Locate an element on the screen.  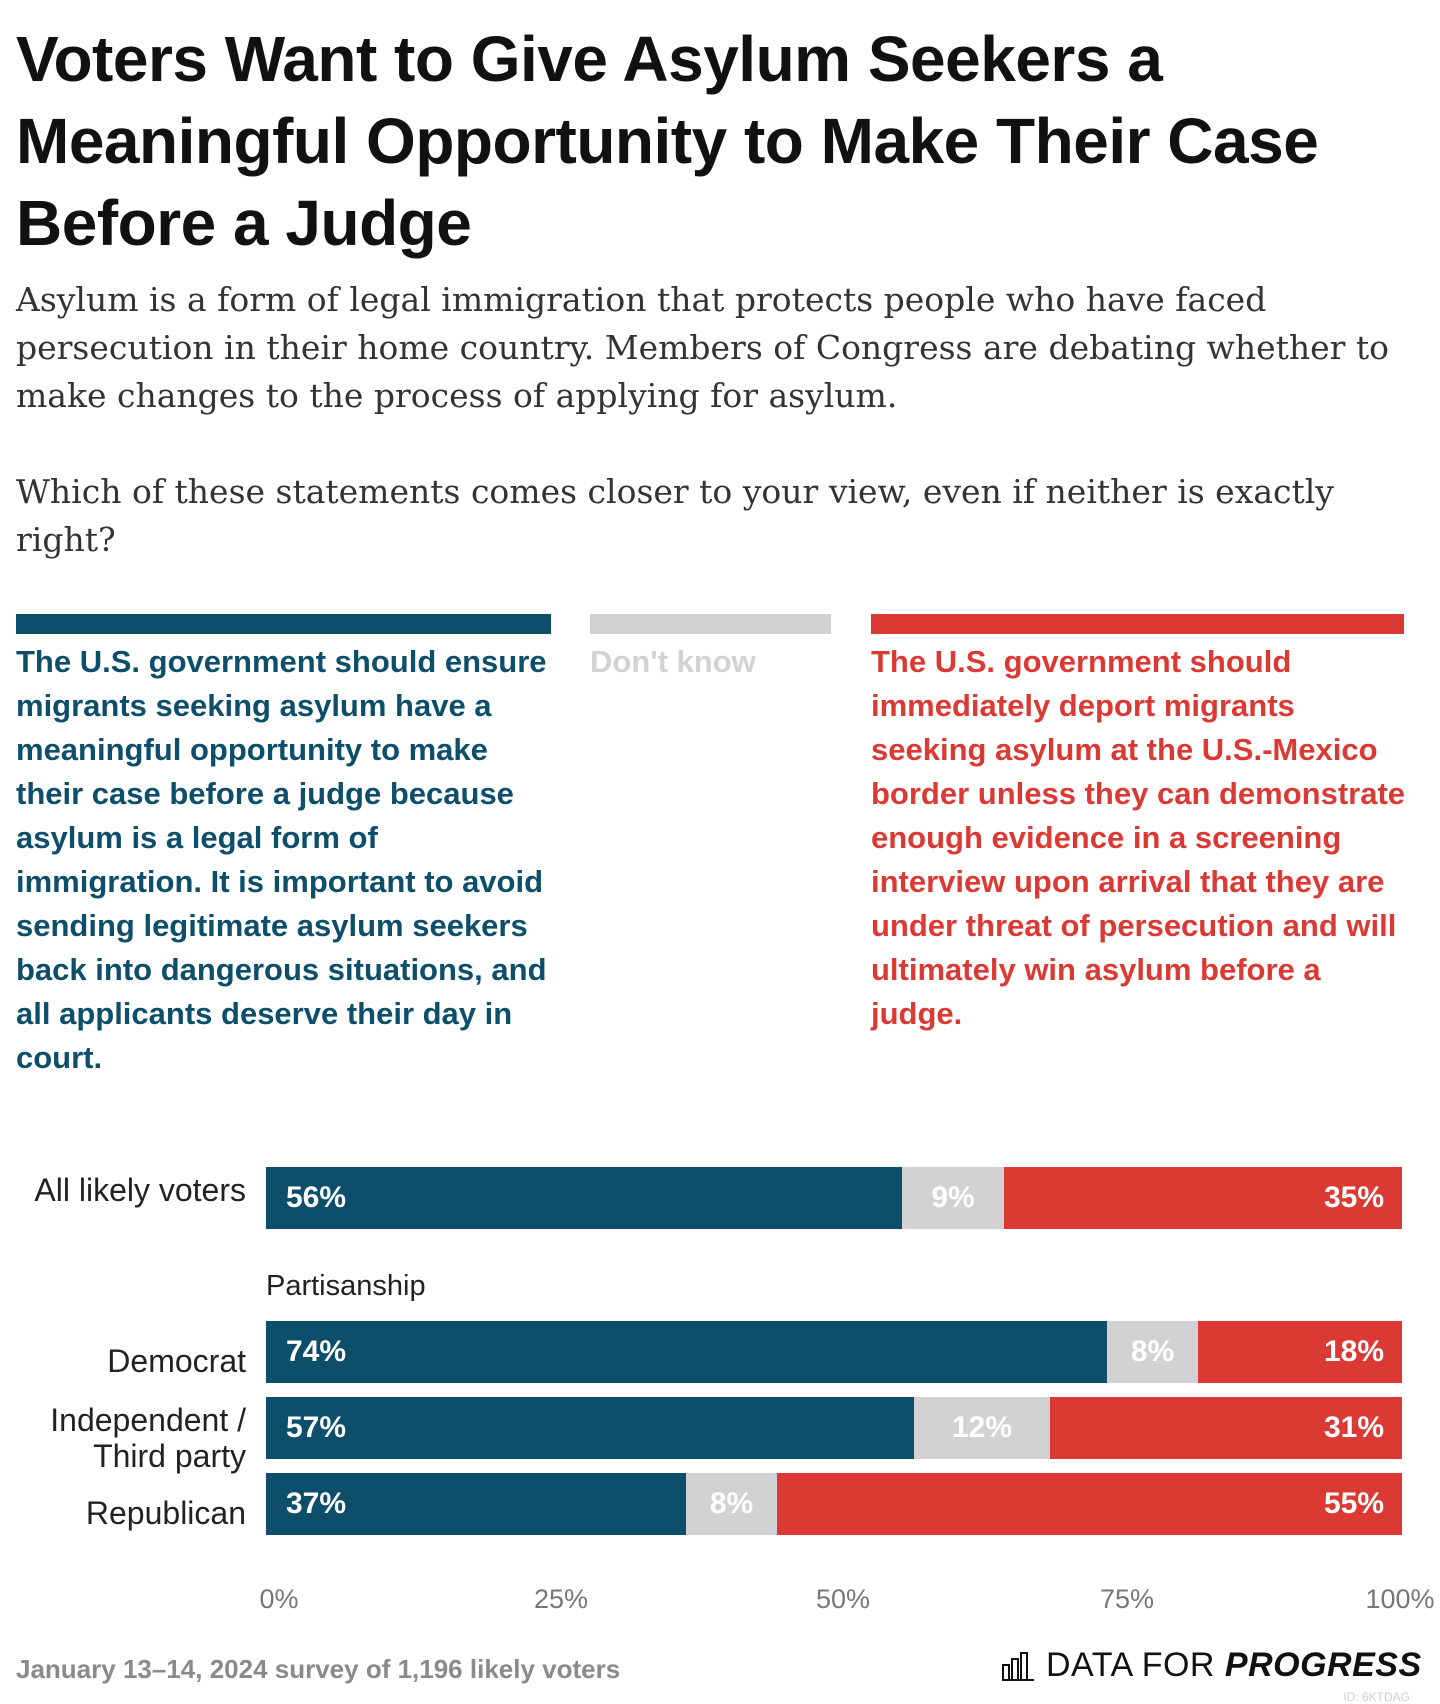
row-label-all-likely-voters: All likely voters is located at coordinates (140, 1190).